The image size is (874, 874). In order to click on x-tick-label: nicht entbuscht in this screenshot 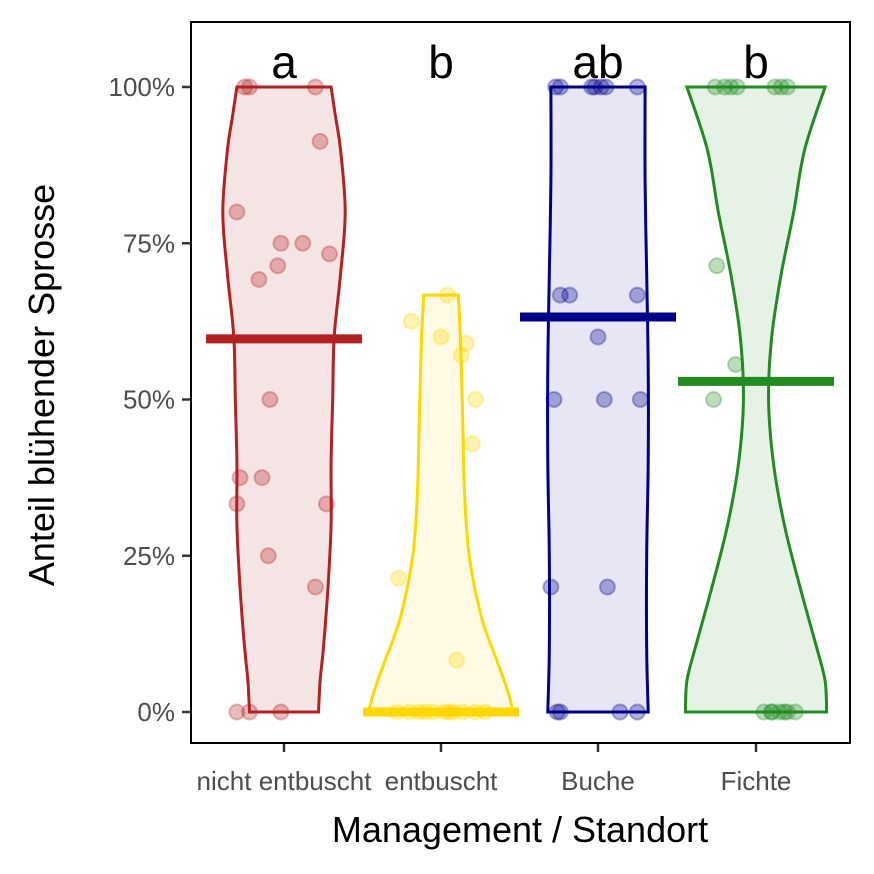, I will do `click(285, 781)`.